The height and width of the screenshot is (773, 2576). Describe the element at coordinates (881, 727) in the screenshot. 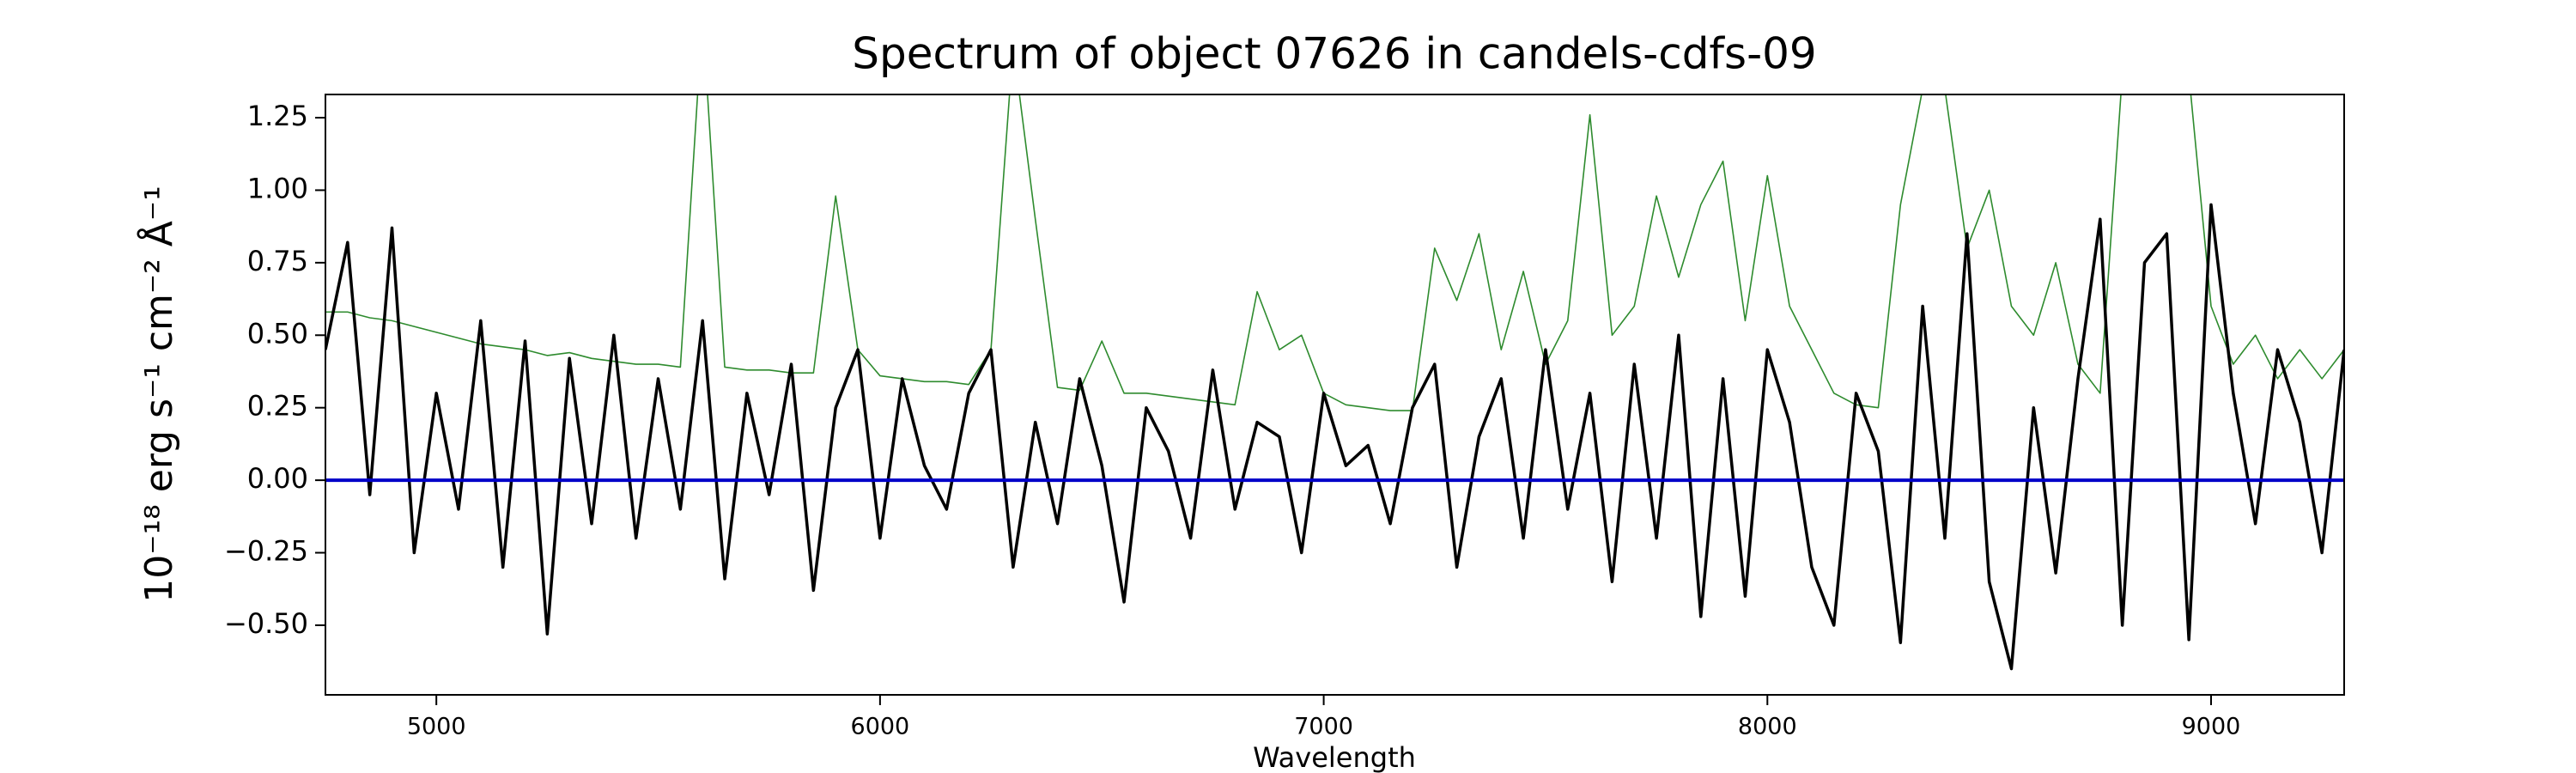

I see `x-tick-label: 6000` at that location.